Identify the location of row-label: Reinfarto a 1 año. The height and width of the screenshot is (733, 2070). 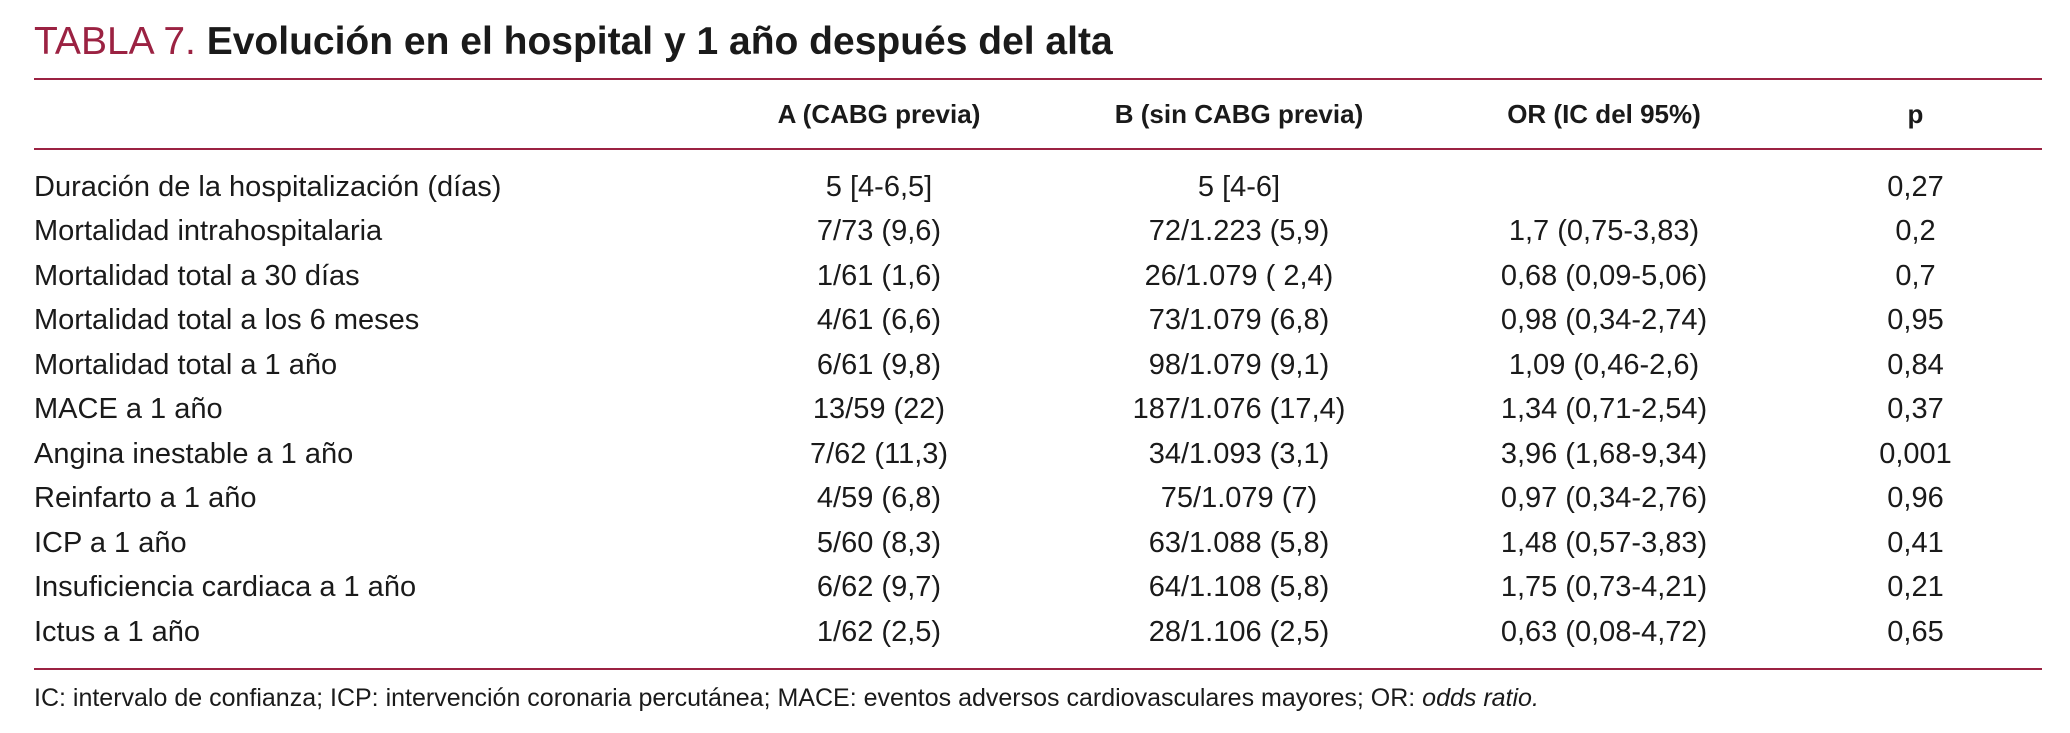
(145, 498).